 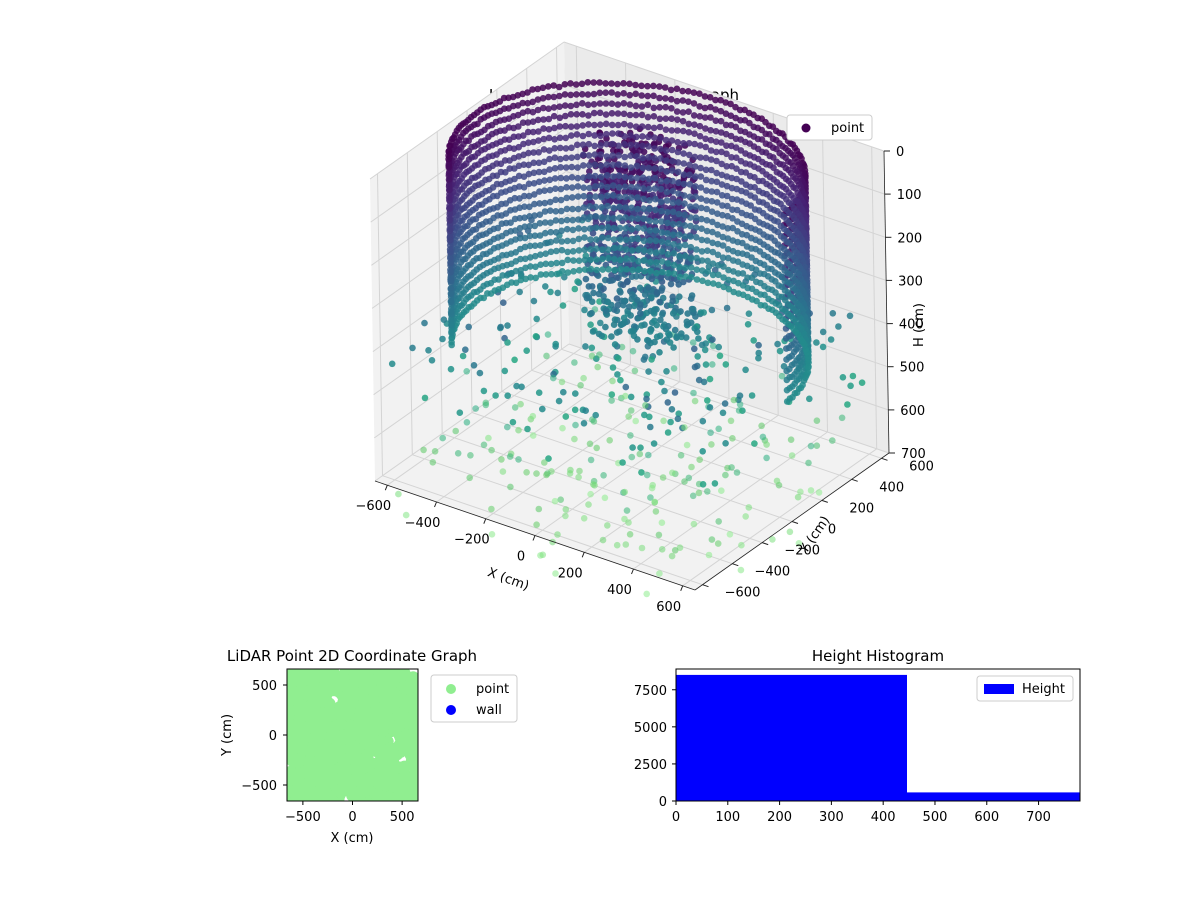 I want to click on histogram-legend: Height, so click(x=1025, y=688).